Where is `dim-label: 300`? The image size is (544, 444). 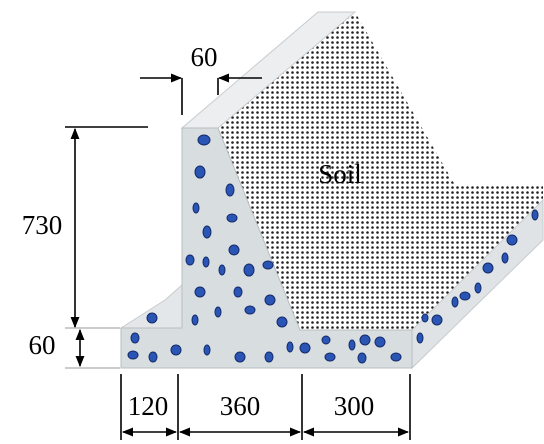 dim-label: 300 is located at coordinates (354, 406).